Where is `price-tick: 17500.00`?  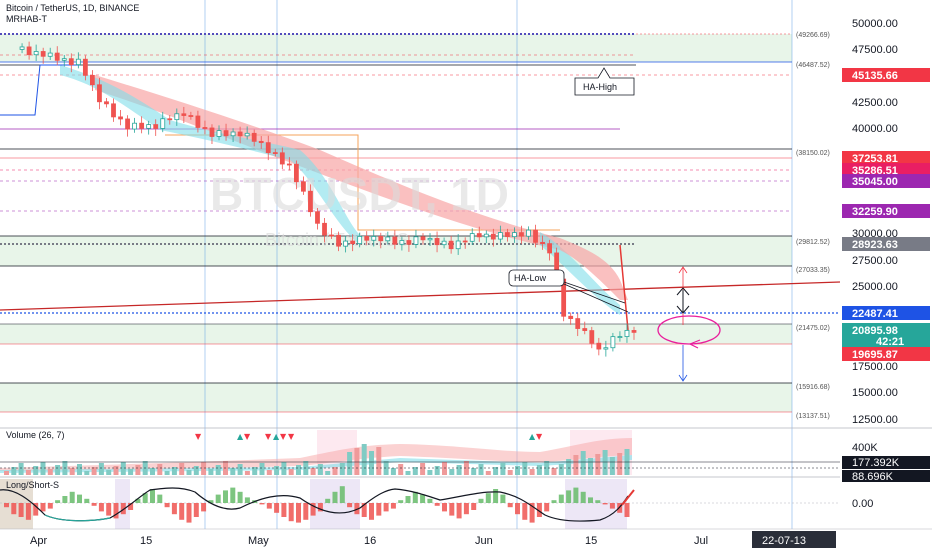
price-tick: 17500.00 is located at coordinates (875, 367).